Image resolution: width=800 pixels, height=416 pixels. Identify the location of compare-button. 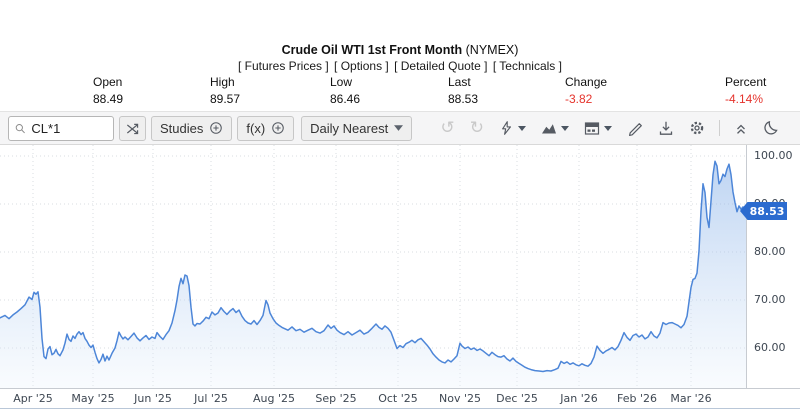
(132, 128).